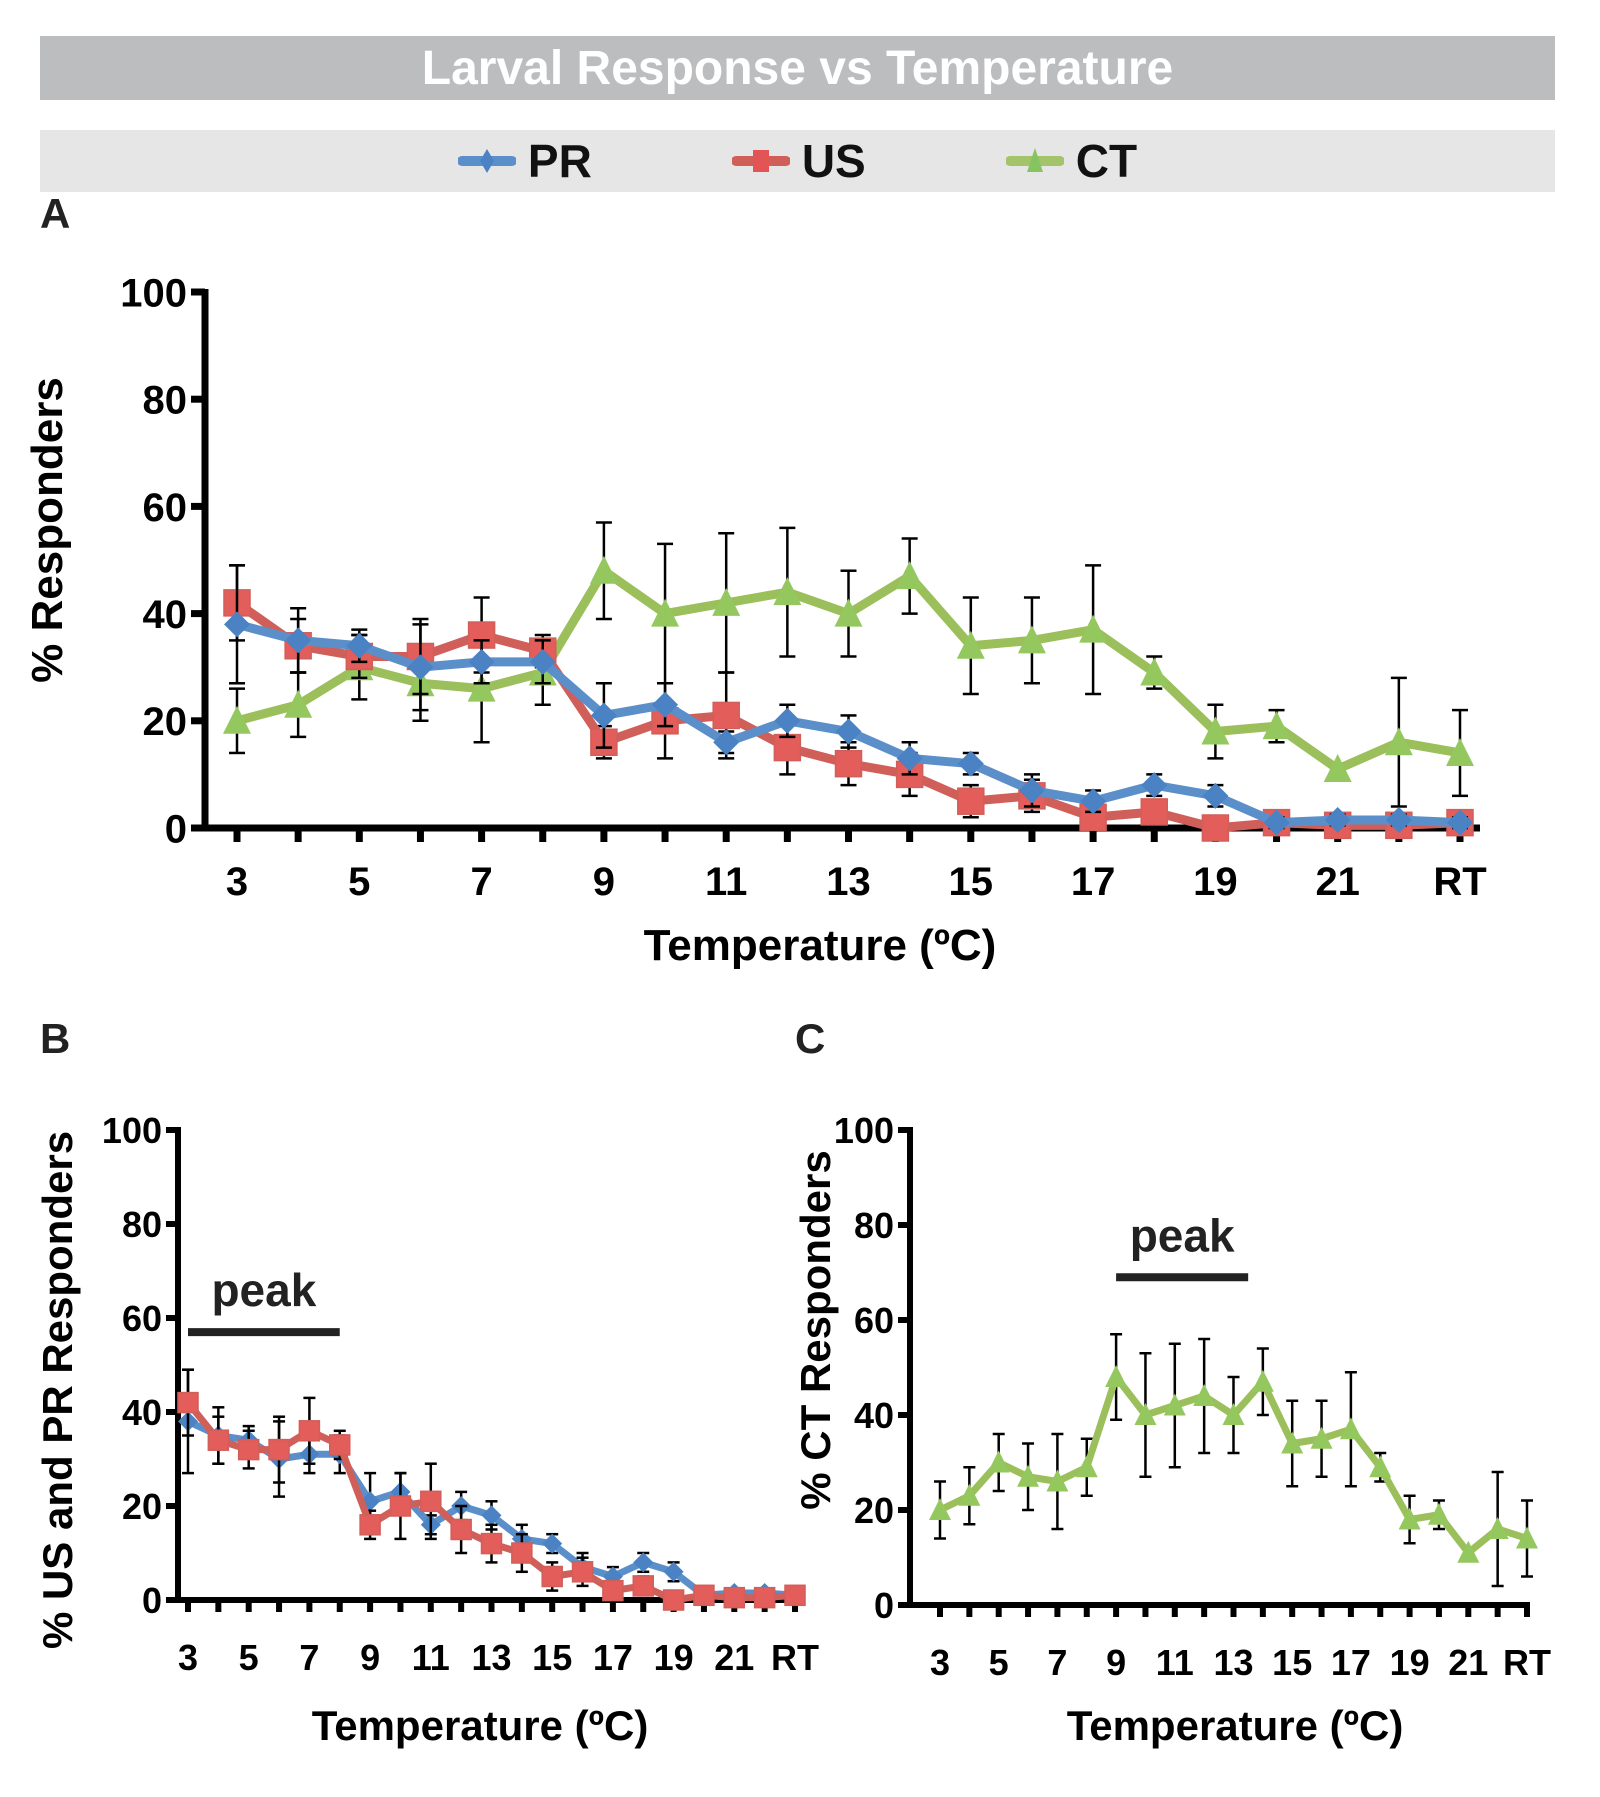 The image size is (1600, 1797). What do you see at coordinates (1034, 160) in the screenshot?
I see `triangle-marker-icon` at bounding box center [1034, 160].